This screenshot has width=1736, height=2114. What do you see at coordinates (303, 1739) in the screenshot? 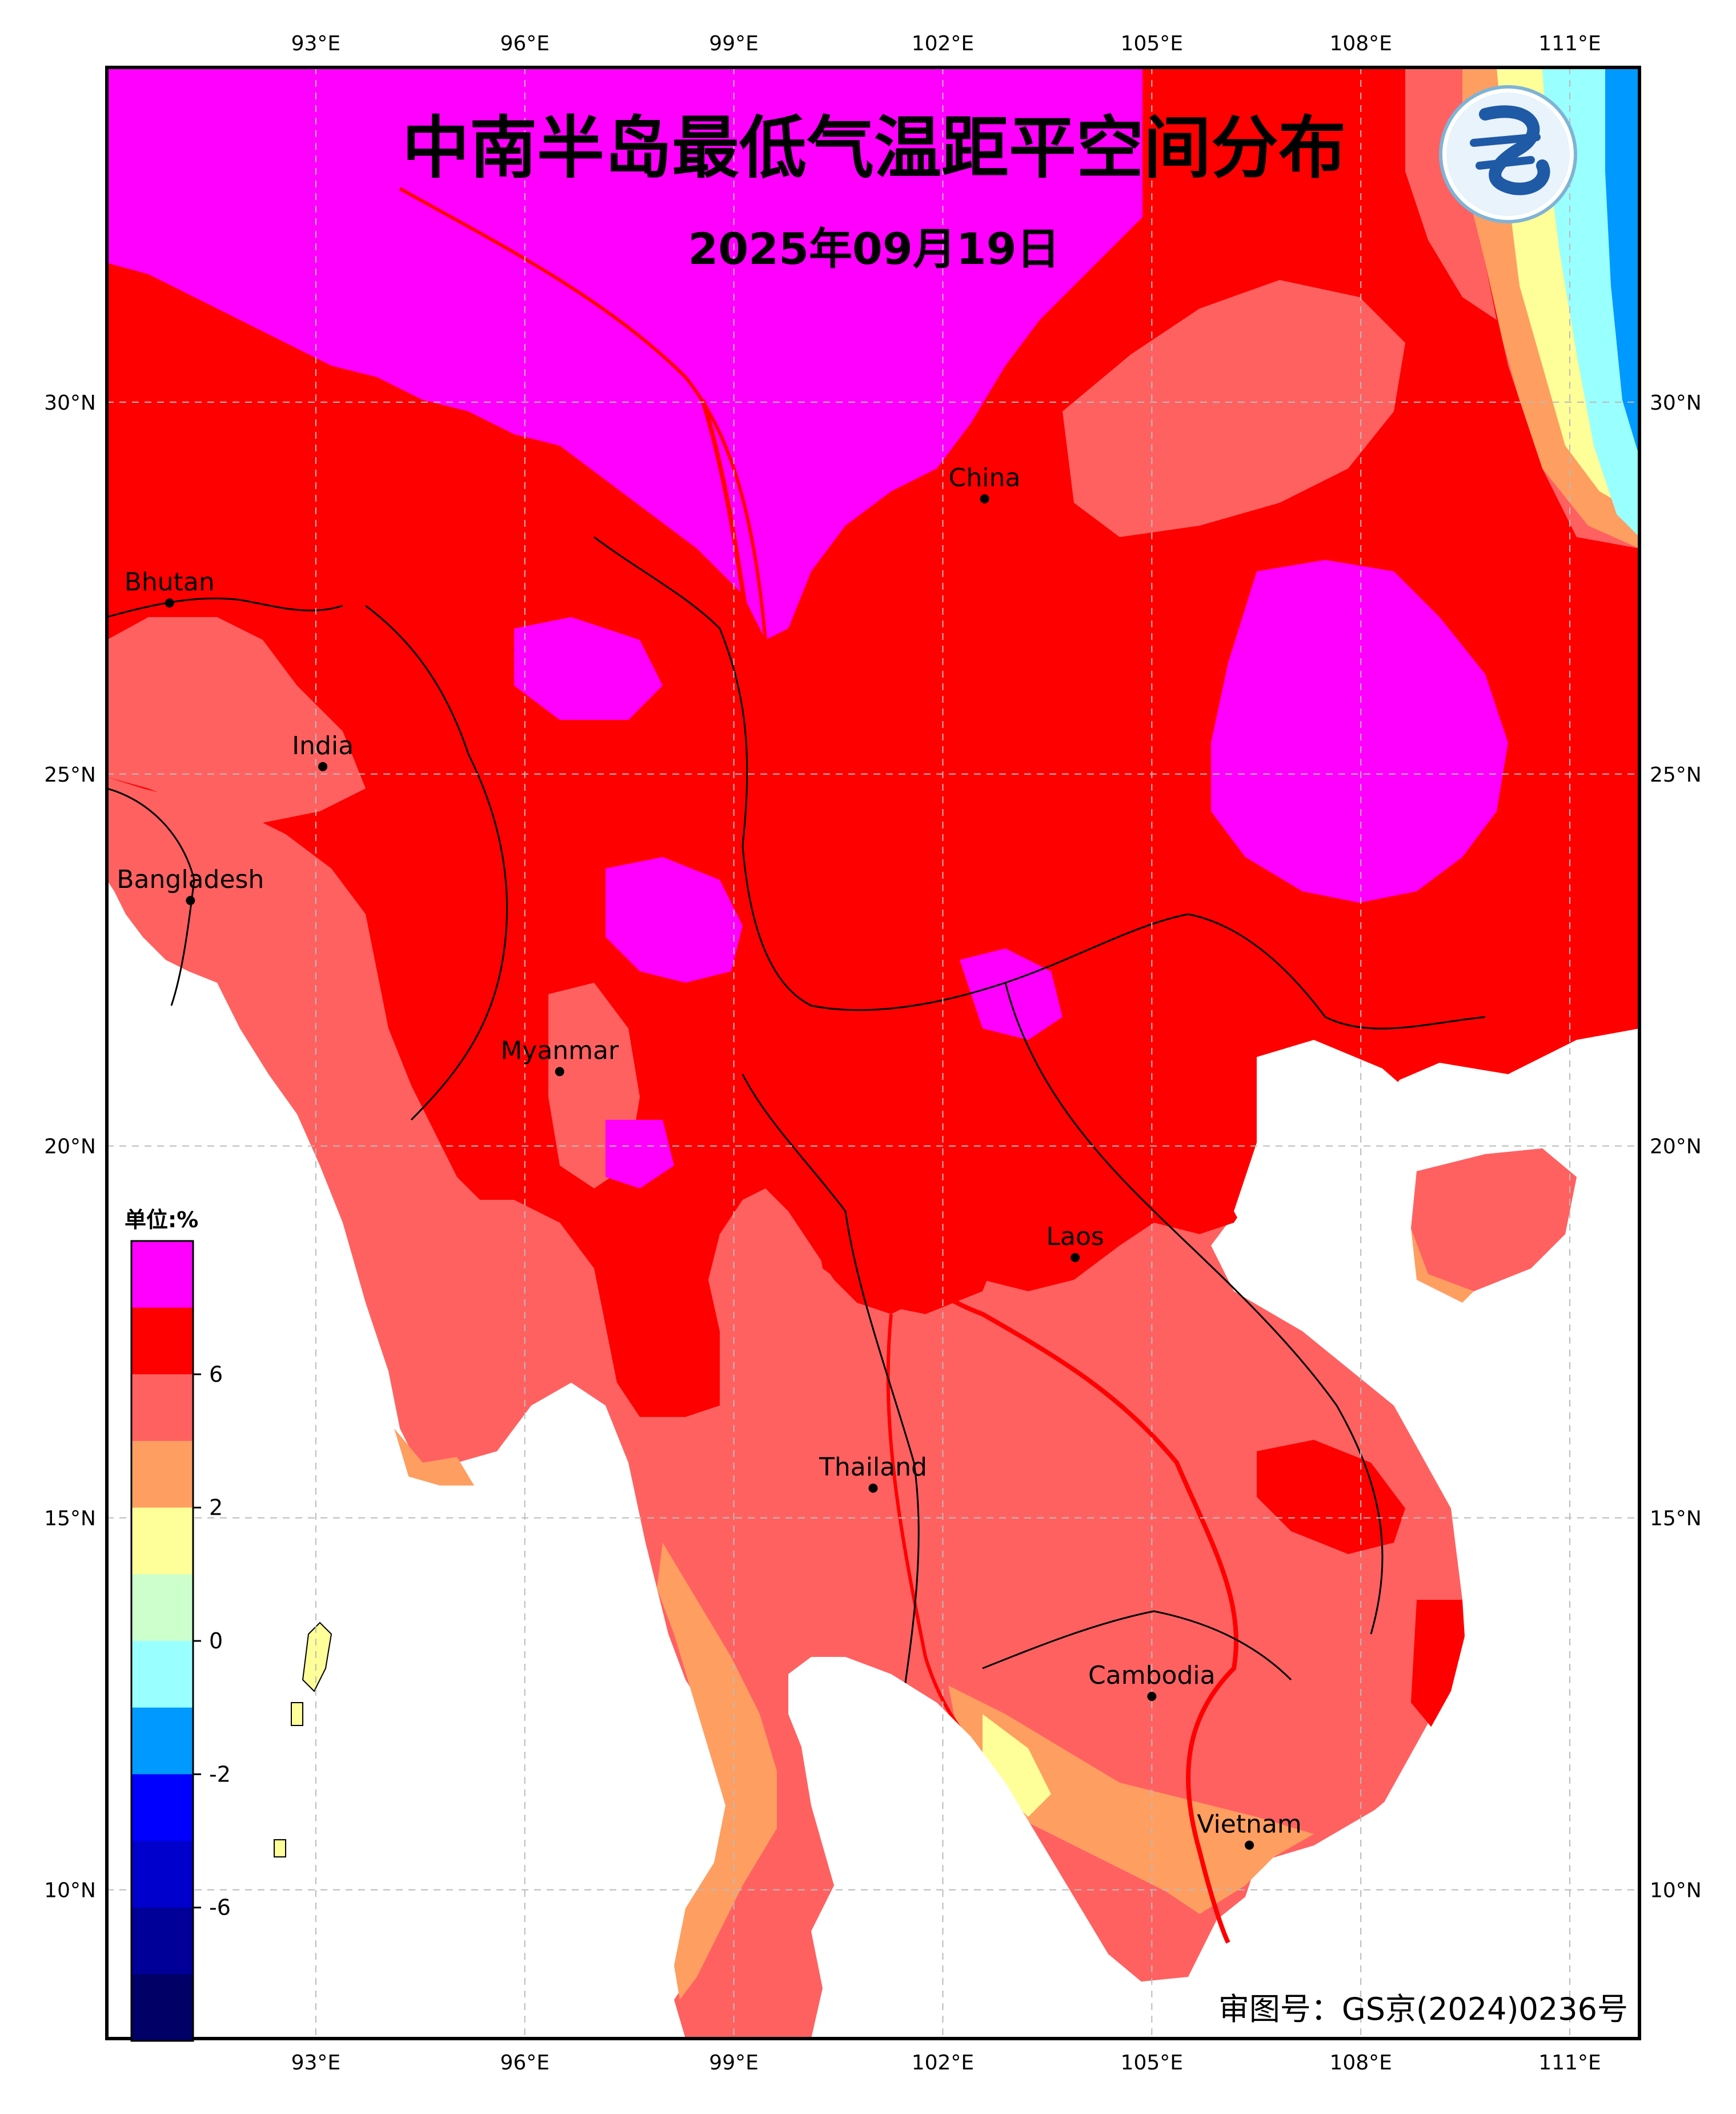
I see `andaman-islands` at bounding box center [303, 1739].